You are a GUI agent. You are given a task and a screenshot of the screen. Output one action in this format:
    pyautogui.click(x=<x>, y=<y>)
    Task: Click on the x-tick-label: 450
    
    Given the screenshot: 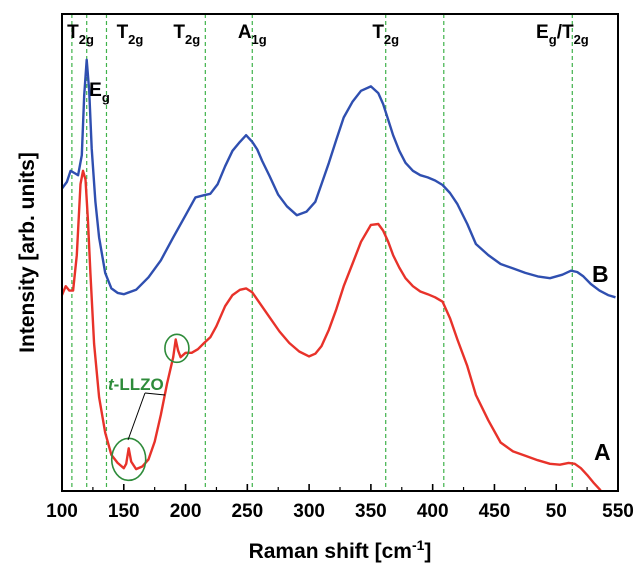 What is the action you would take?
    pyautogui.click(x=495, y=511)
    